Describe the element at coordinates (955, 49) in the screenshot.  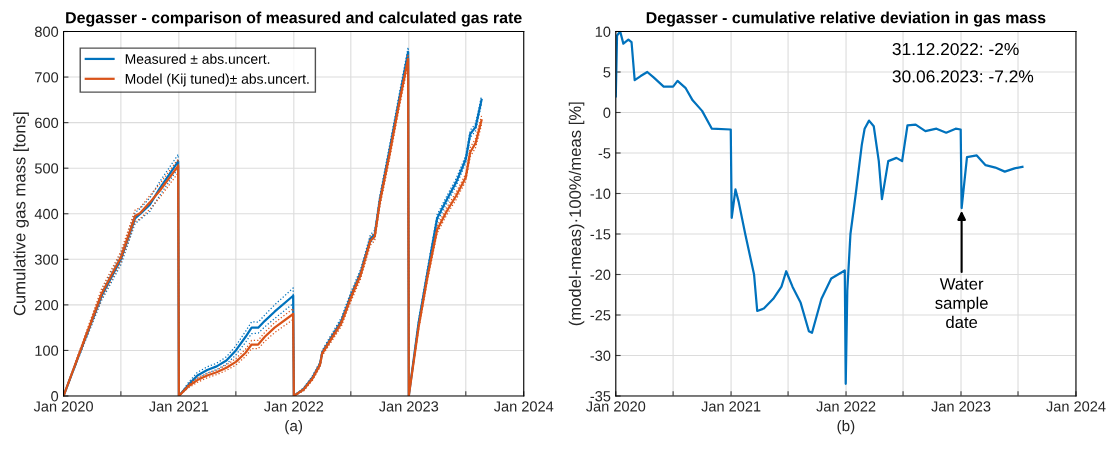
I see `annotation: 31.12.2022: -2%` at that location.